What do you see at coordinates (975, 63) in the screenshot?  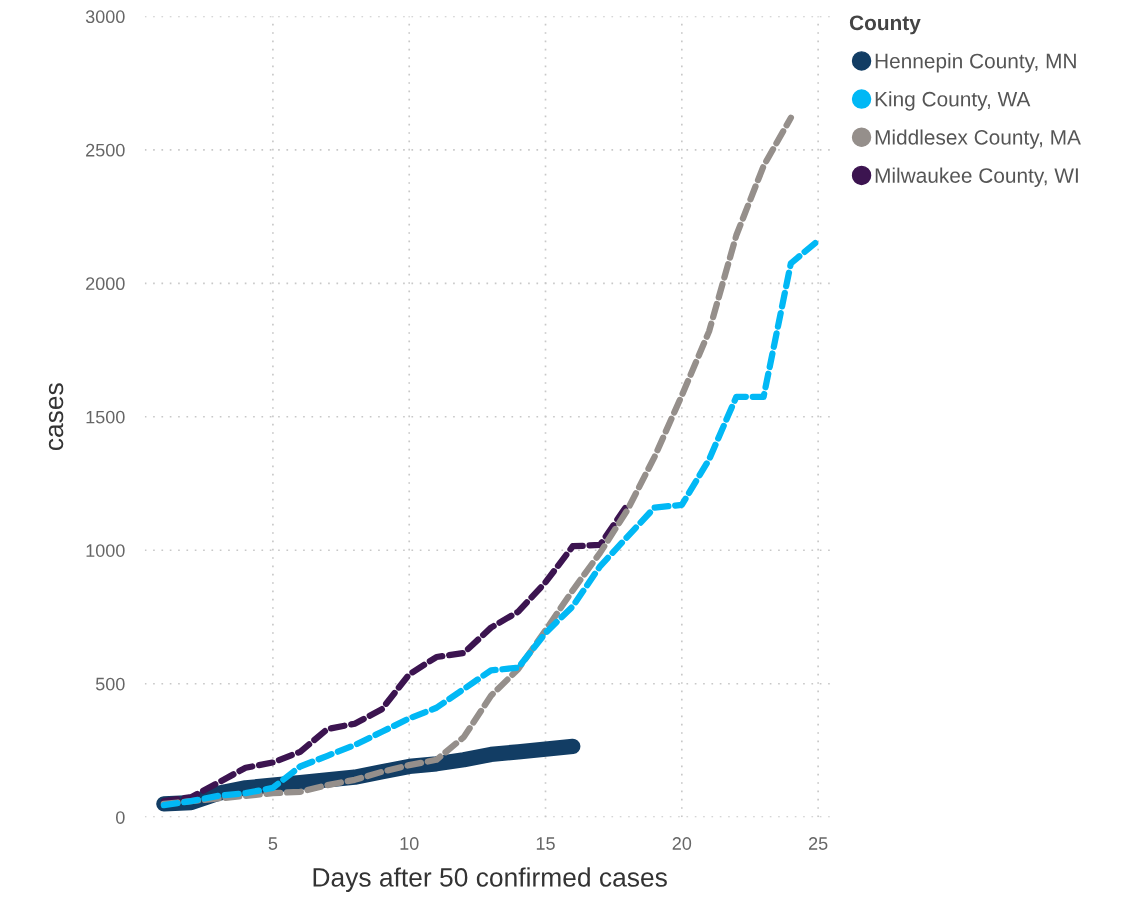 I see `legend-label: Hennepin County, MN` at bounding box center [975, 63].